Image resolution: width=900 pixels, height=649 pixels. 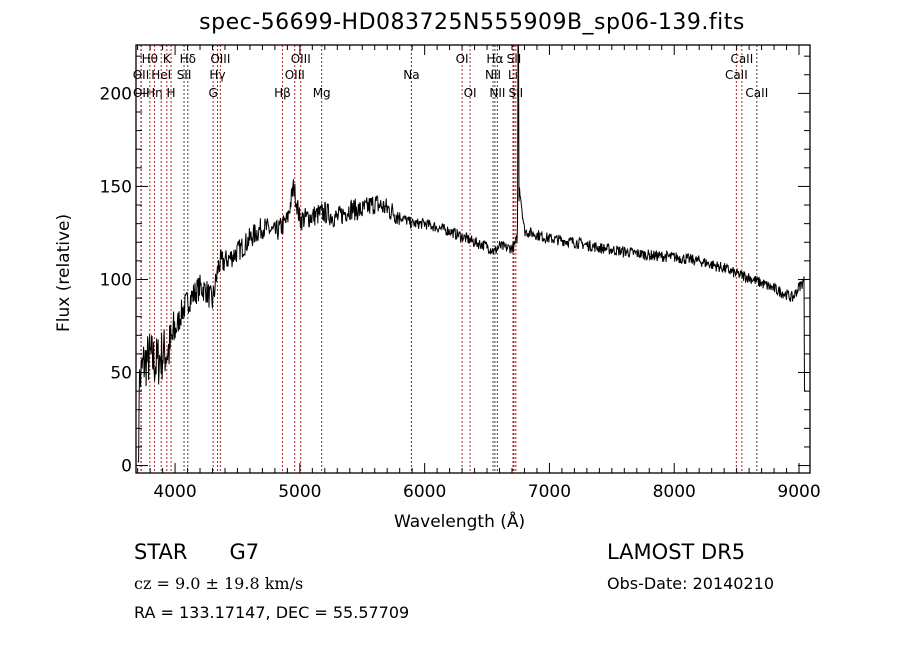 I want to click on line-marker-label: Hβ, so click(x=282, y=93).